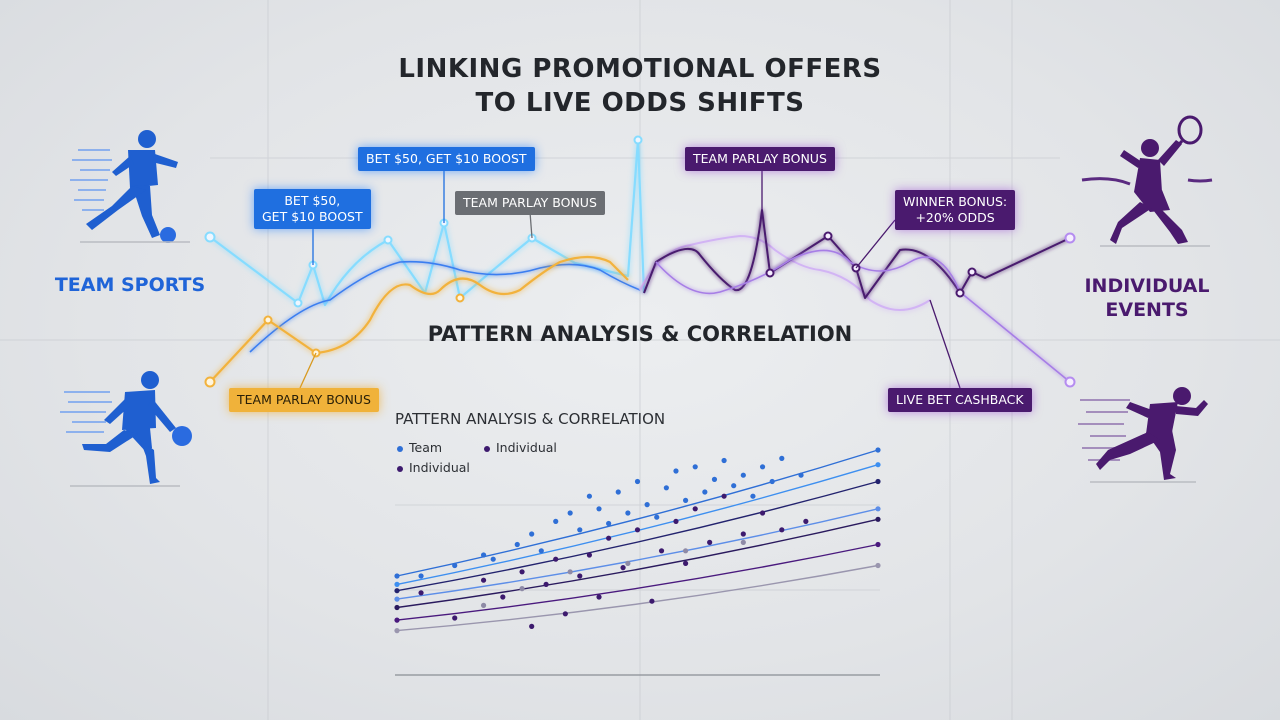  Describe the element at coordinates (1147, 286) in the screenshot. I see `individual-events-line1: INDIVIDUAL` at that location.